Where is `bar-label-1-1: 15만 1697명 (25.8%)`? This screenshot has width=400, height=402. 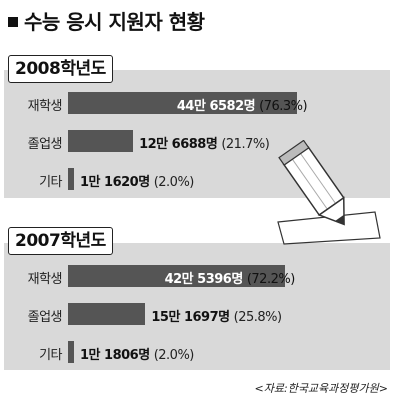
bar-label-1-1: 15만 1697명 (25.8%) is located at coordinates (216, 315).